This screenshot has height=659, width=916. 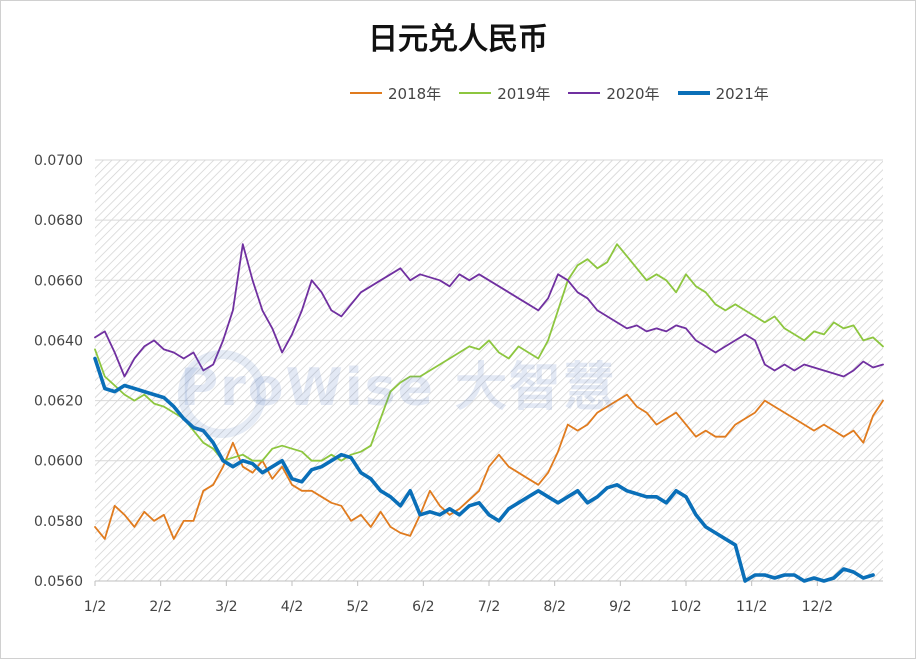 What do you see at coordinates (160, 607) in the screenshot?
I see `x-tick-label: 2/2` at bounding box center [160, 607].